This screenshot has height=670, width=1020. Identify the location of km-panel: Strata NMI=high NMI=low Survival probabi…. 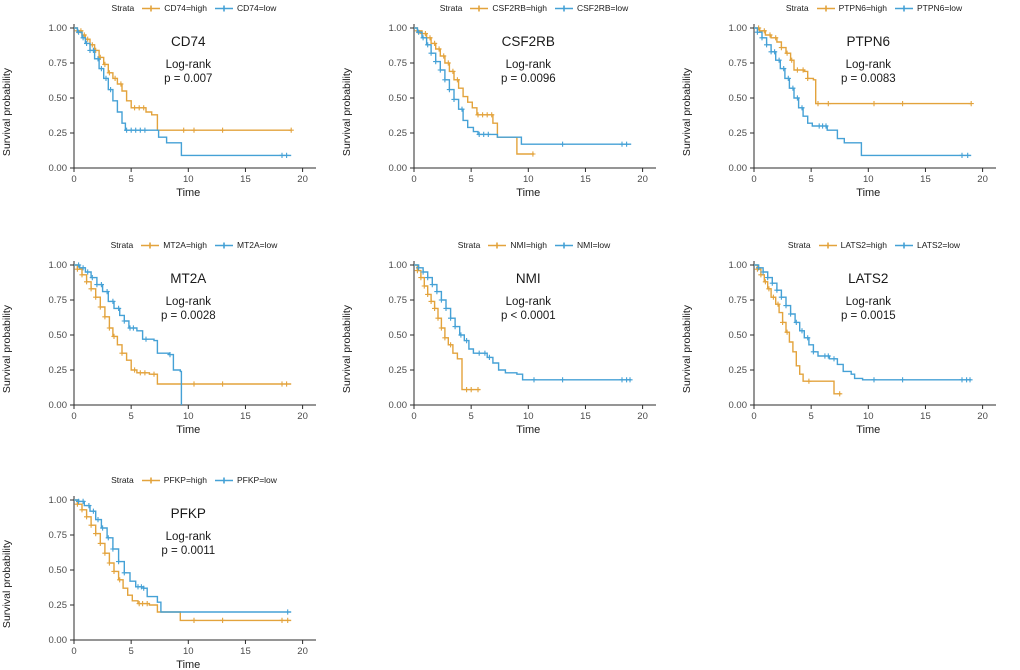
(510, 349).